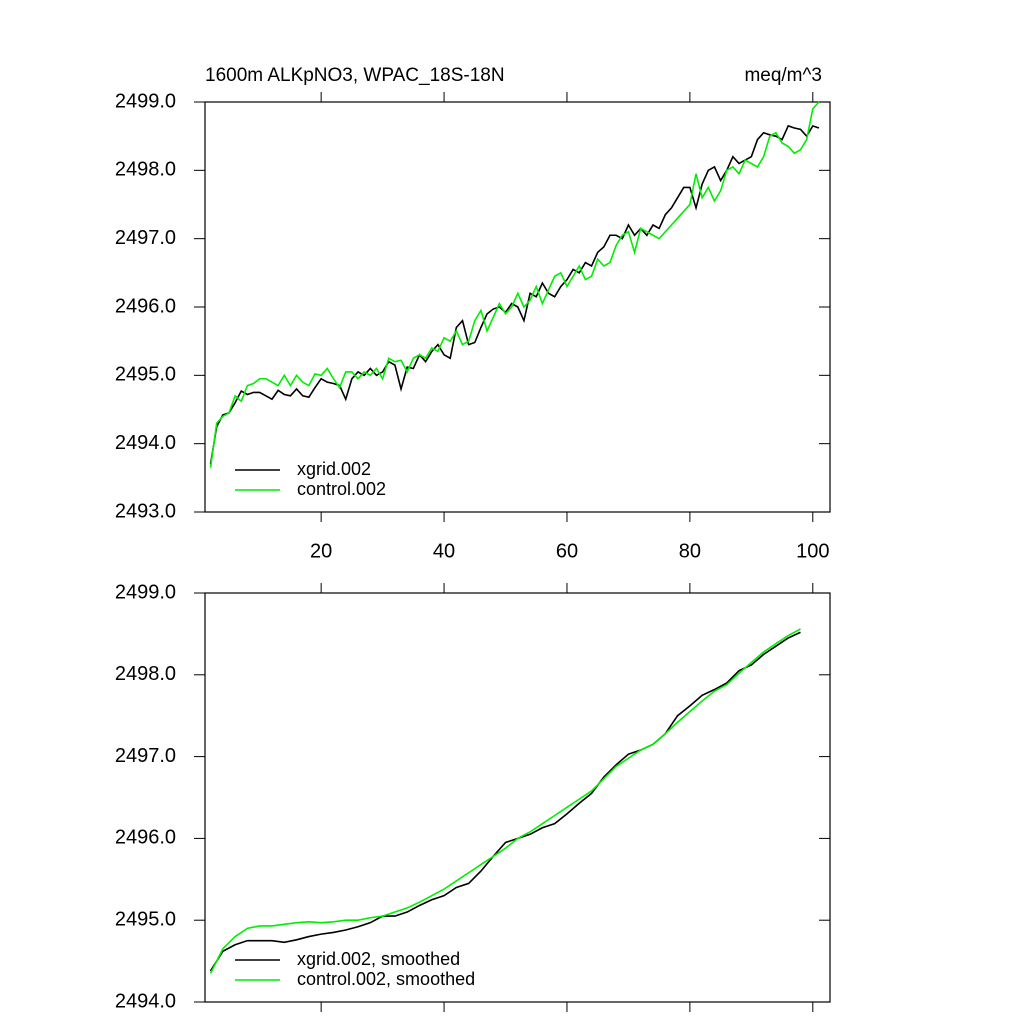 The image size is (1024, 1024). I want to click on units-label: meq/m^3, so click(783, 75).